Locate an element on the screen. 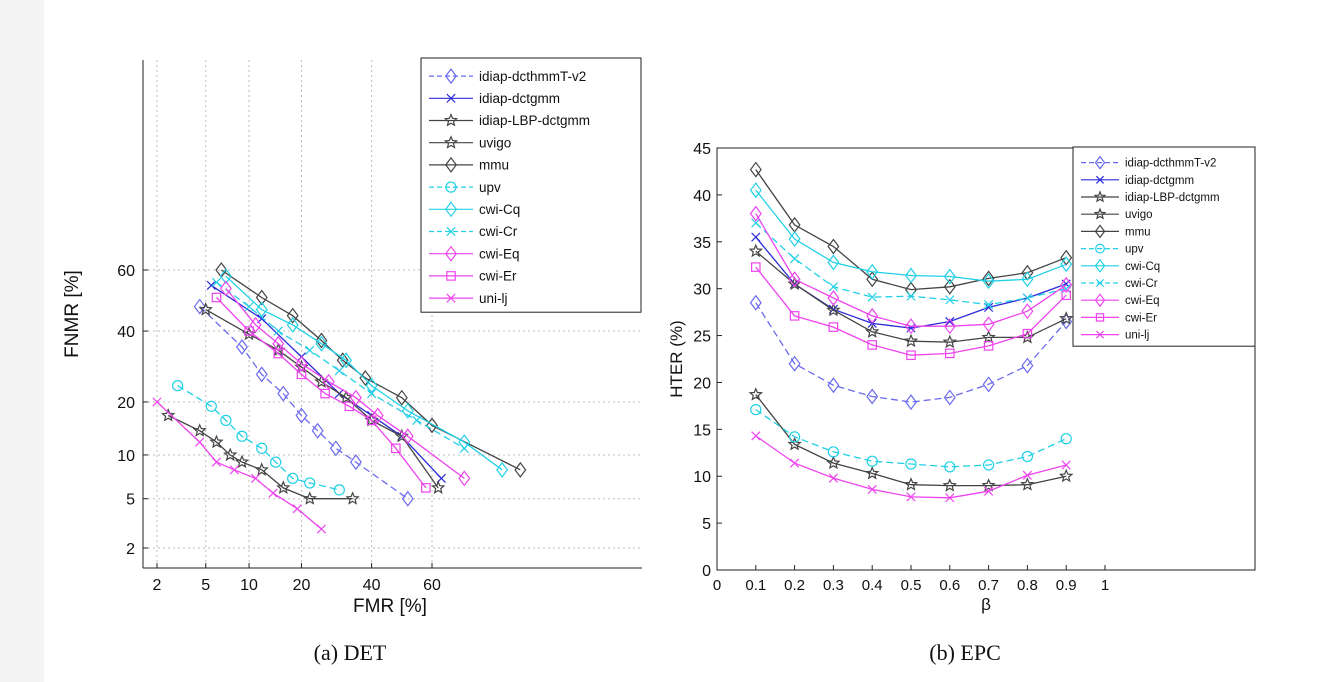  det-series-cwi-Er is located at coordinates (321, 392).